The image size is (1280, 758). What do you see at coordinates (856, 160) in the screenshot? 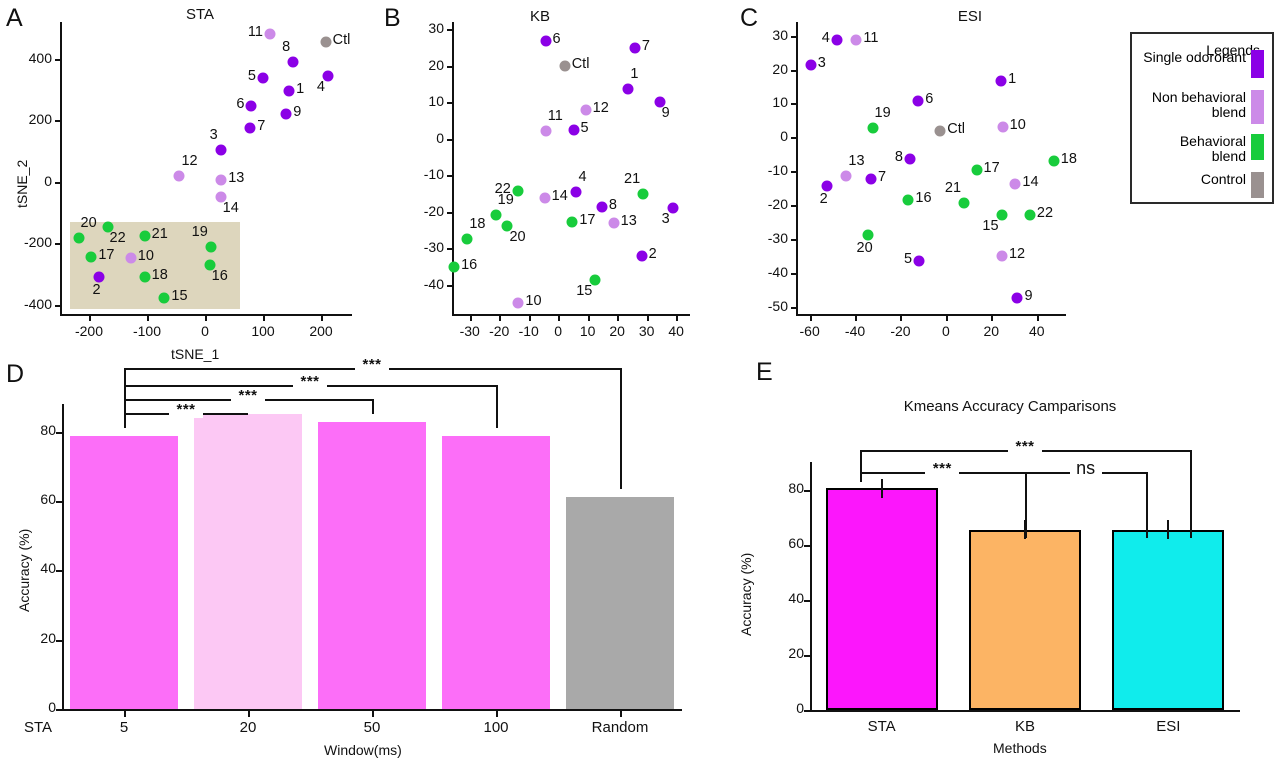
I see `scatter-point-label: 13` at bounding box center [856, 160].